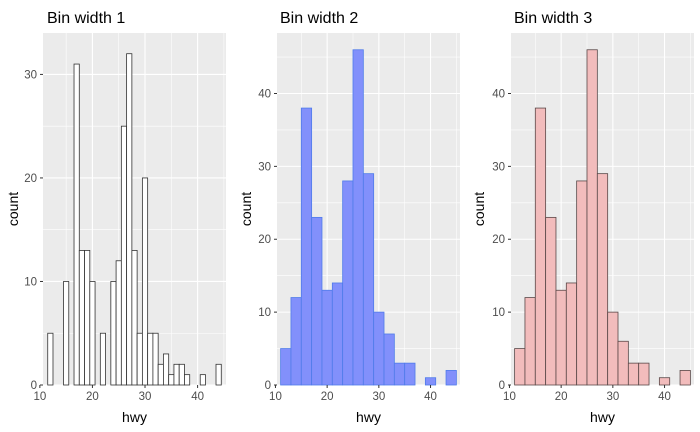 The height and width of the screenshot is (432, 700). I want to click on panel-title: Bin width 3, so click(553, 18).